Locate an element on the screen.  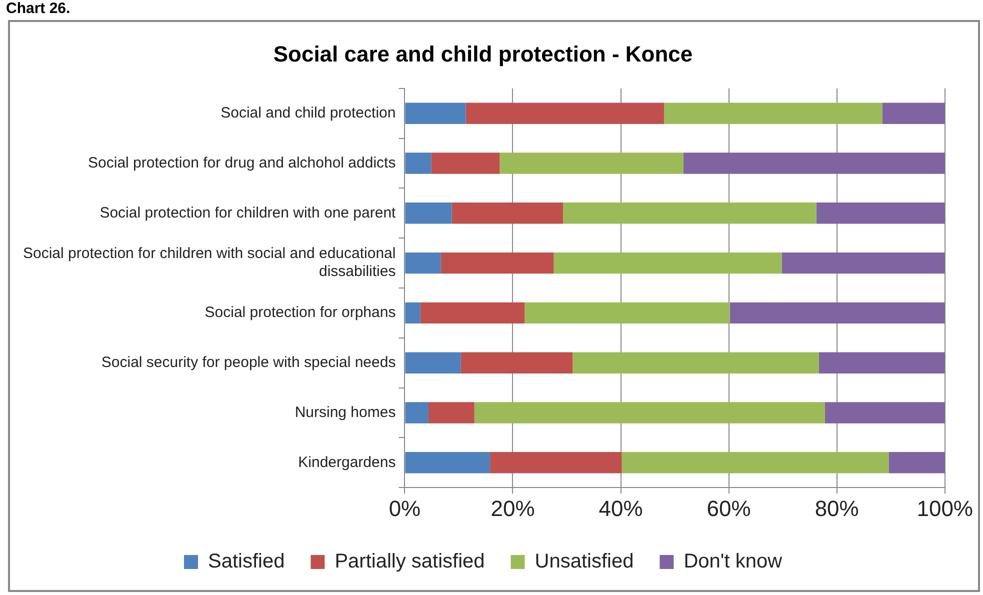
y-tick-label: Social security for people with special needs is located at coordinates (248, 362).